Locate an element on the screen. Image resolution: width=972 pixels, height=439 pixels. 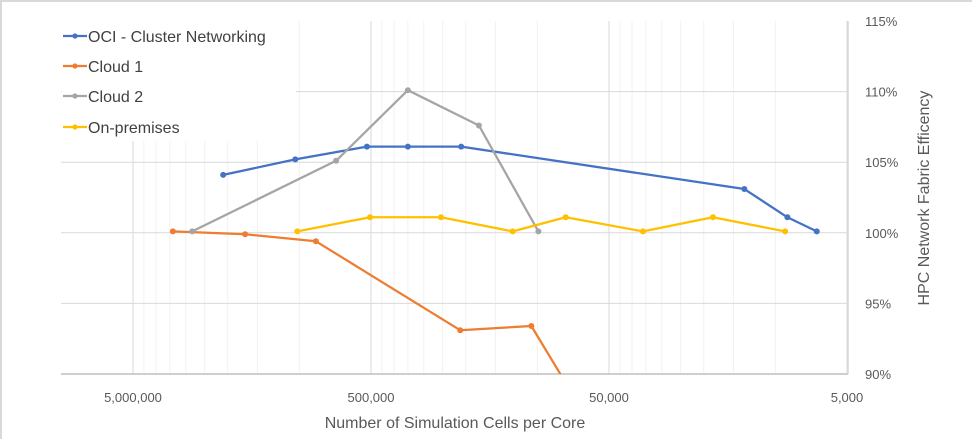
y-tick-label: 105% is located at coordinates (882, 162).